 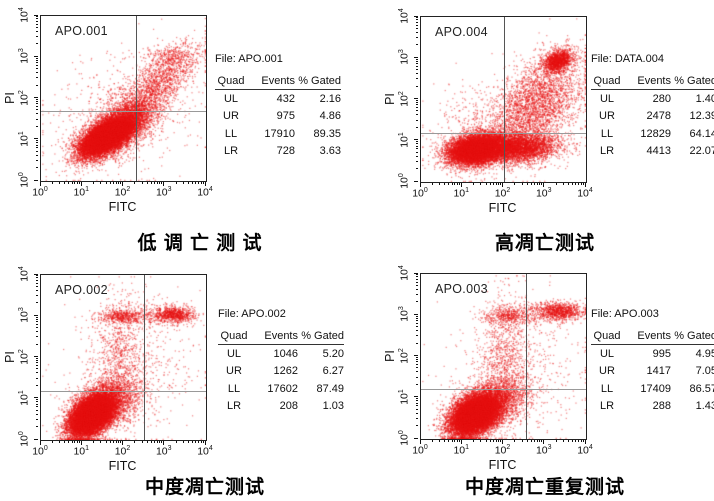 I want to click on stats-col-gated: % Gated, so click(x=694, y=81).